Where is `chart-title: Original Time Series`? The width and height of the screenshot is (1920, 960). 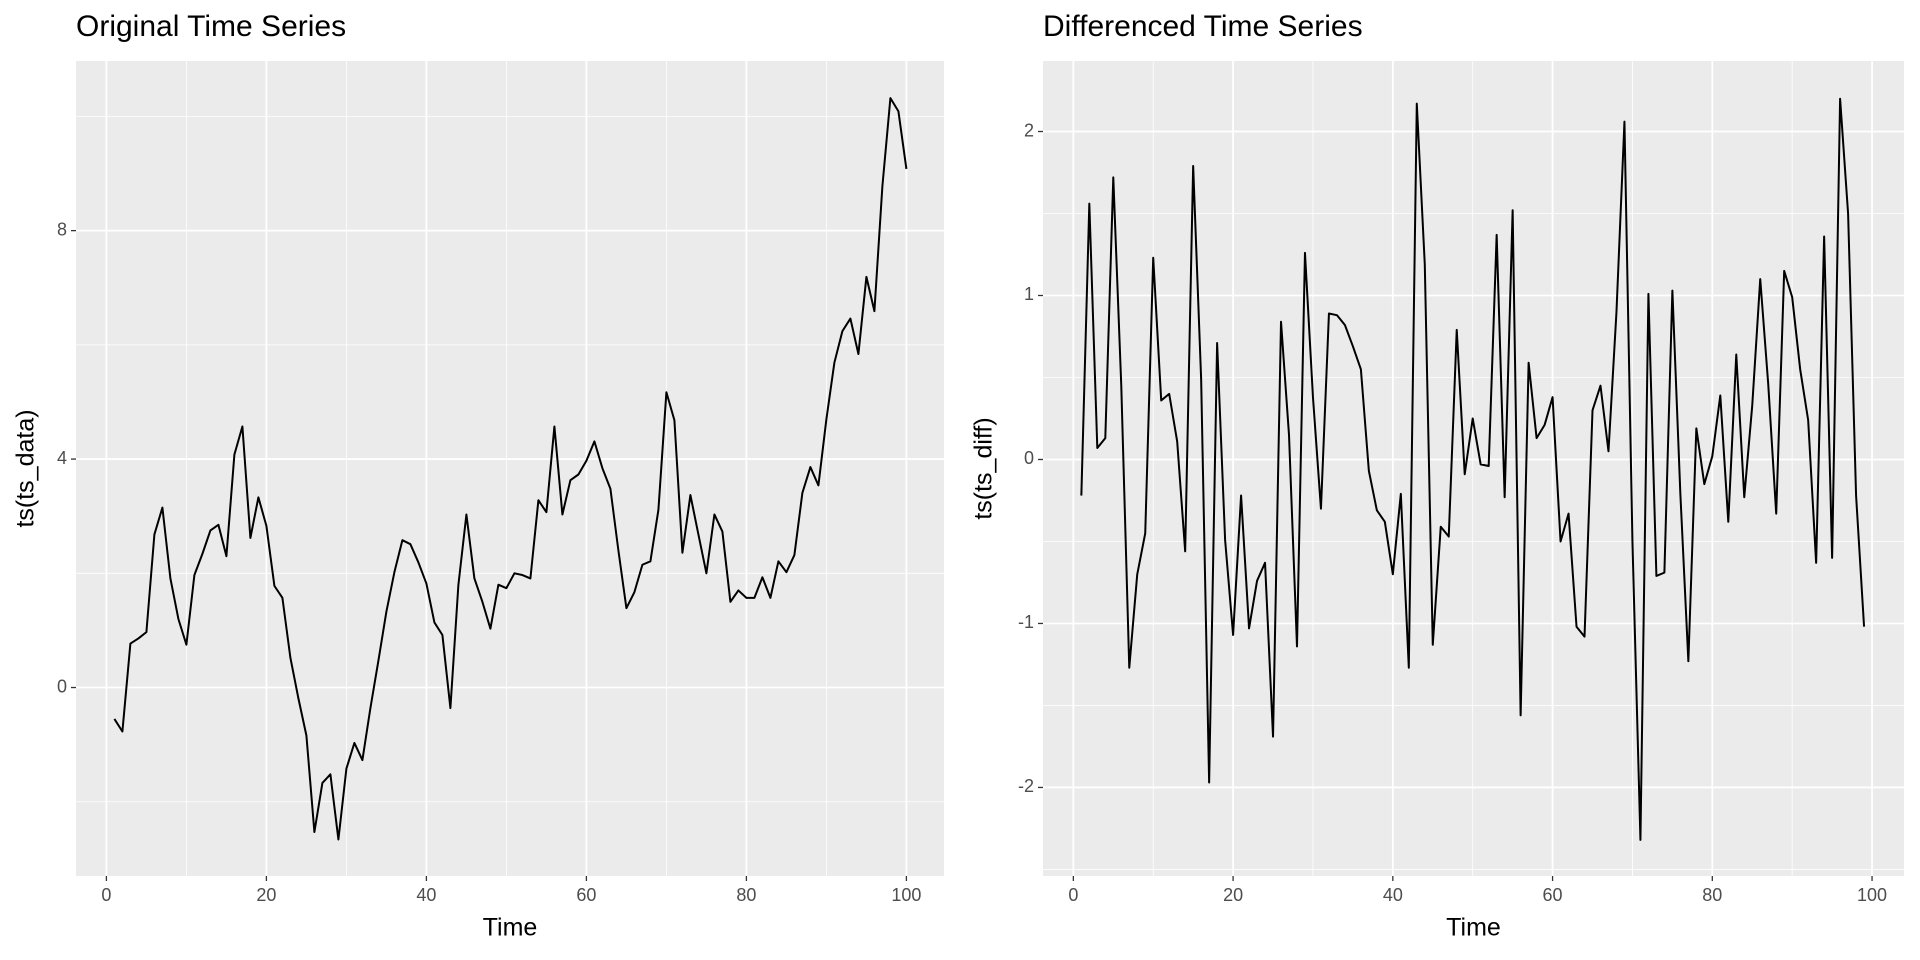 chart-title: Original Time Series is located at coordinates (211, 26).